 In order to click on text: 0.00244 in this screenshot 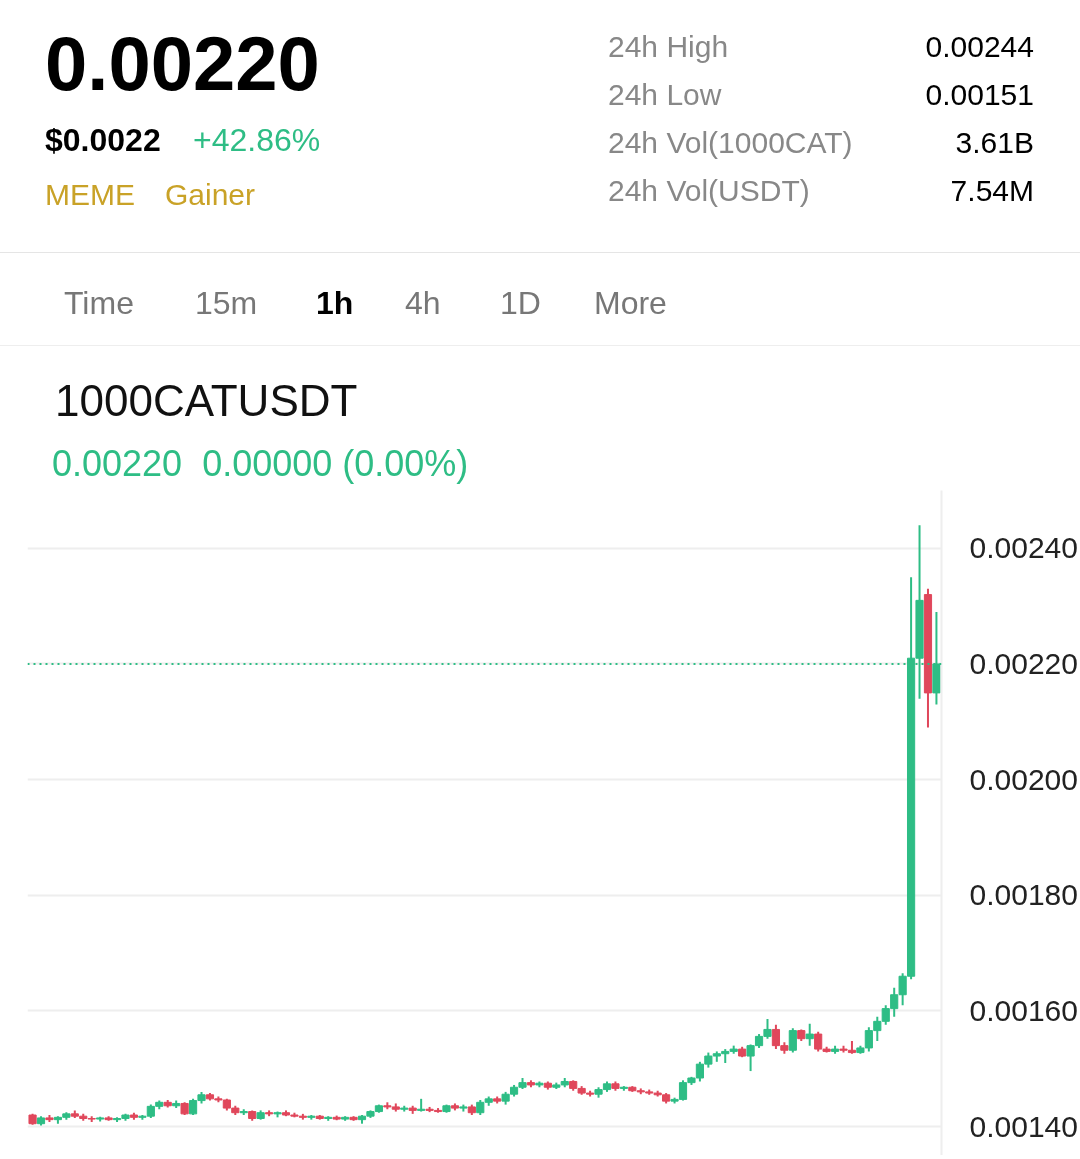, I will do `click(979, 47)`.